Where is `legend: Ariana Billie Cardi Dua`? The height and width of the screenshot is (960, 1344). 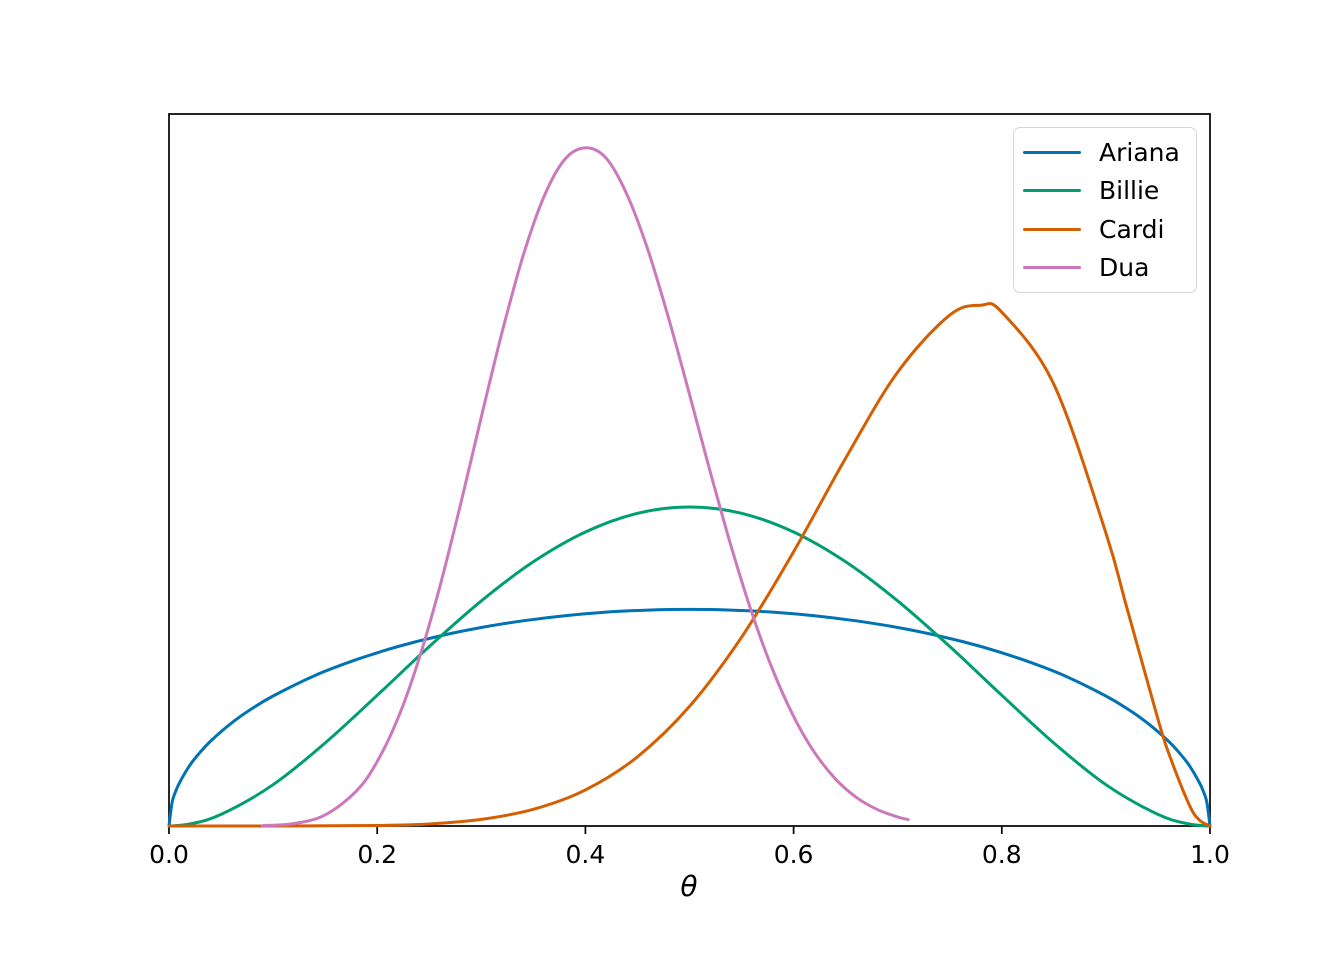
legend: Ariana Billie Cardi Dua is located at coordinates (1105, 210).